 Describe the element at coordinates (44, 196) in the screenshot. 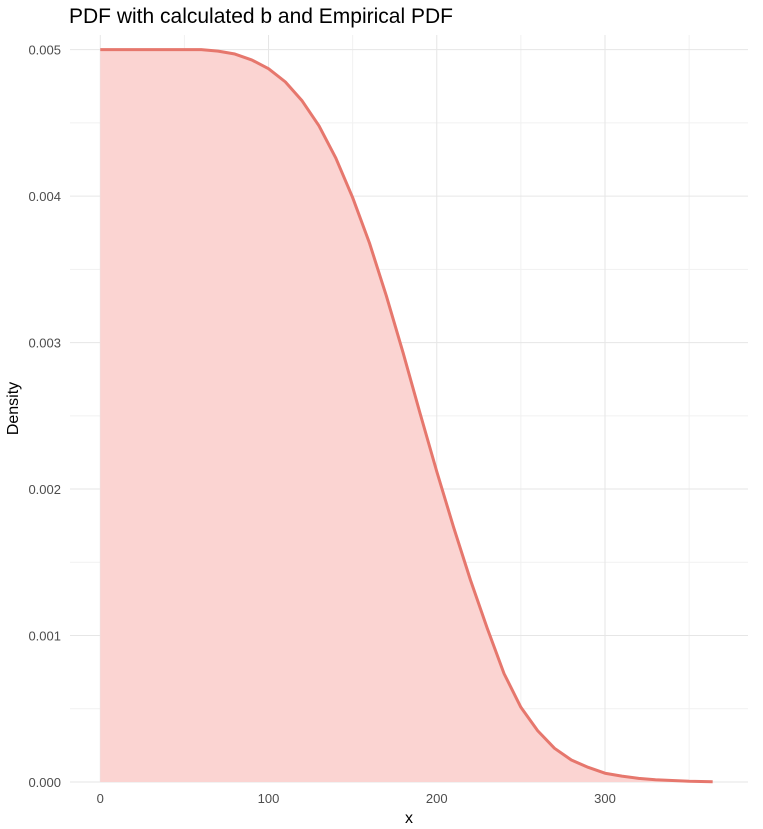

I see `y-tick-label: 0.004` at that location.